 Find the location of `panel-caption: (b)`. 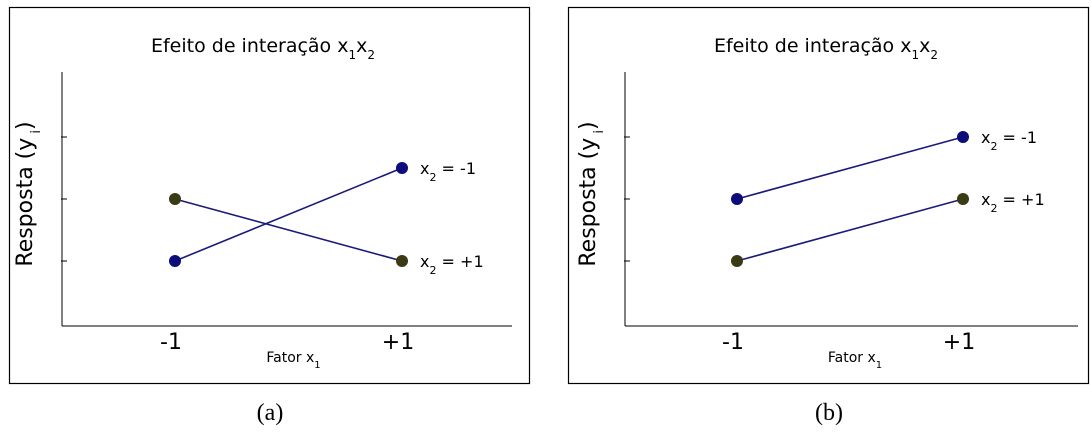

panel-caption: (b) is located at coordinates (829, 413).